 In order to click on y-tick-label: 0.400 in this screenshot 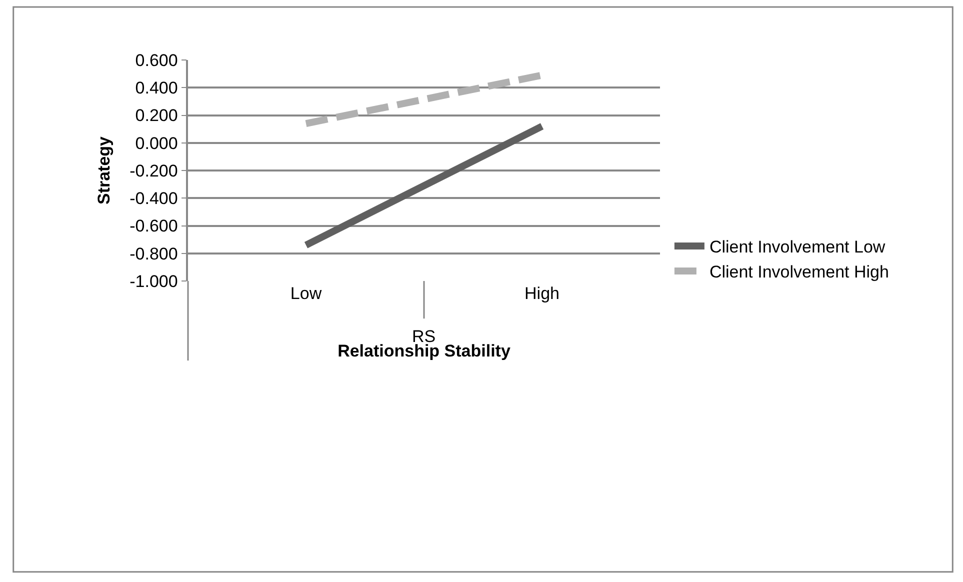, I will do `click(156, 88)`.